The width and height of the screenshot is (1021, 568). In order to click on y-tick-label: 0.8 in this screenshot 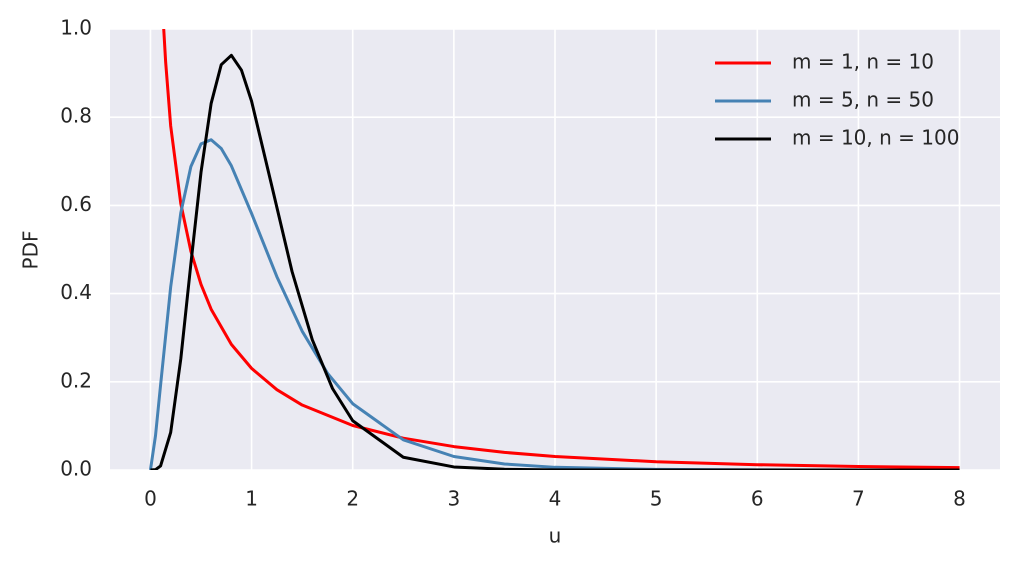, I will do `click(76, 116)`.